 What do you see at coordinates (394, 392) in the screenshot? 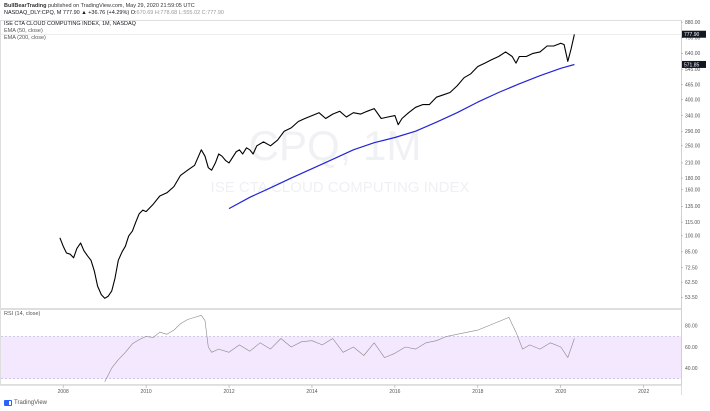
I see `time-tick-label: 2016` at bounding box center [394, 392].